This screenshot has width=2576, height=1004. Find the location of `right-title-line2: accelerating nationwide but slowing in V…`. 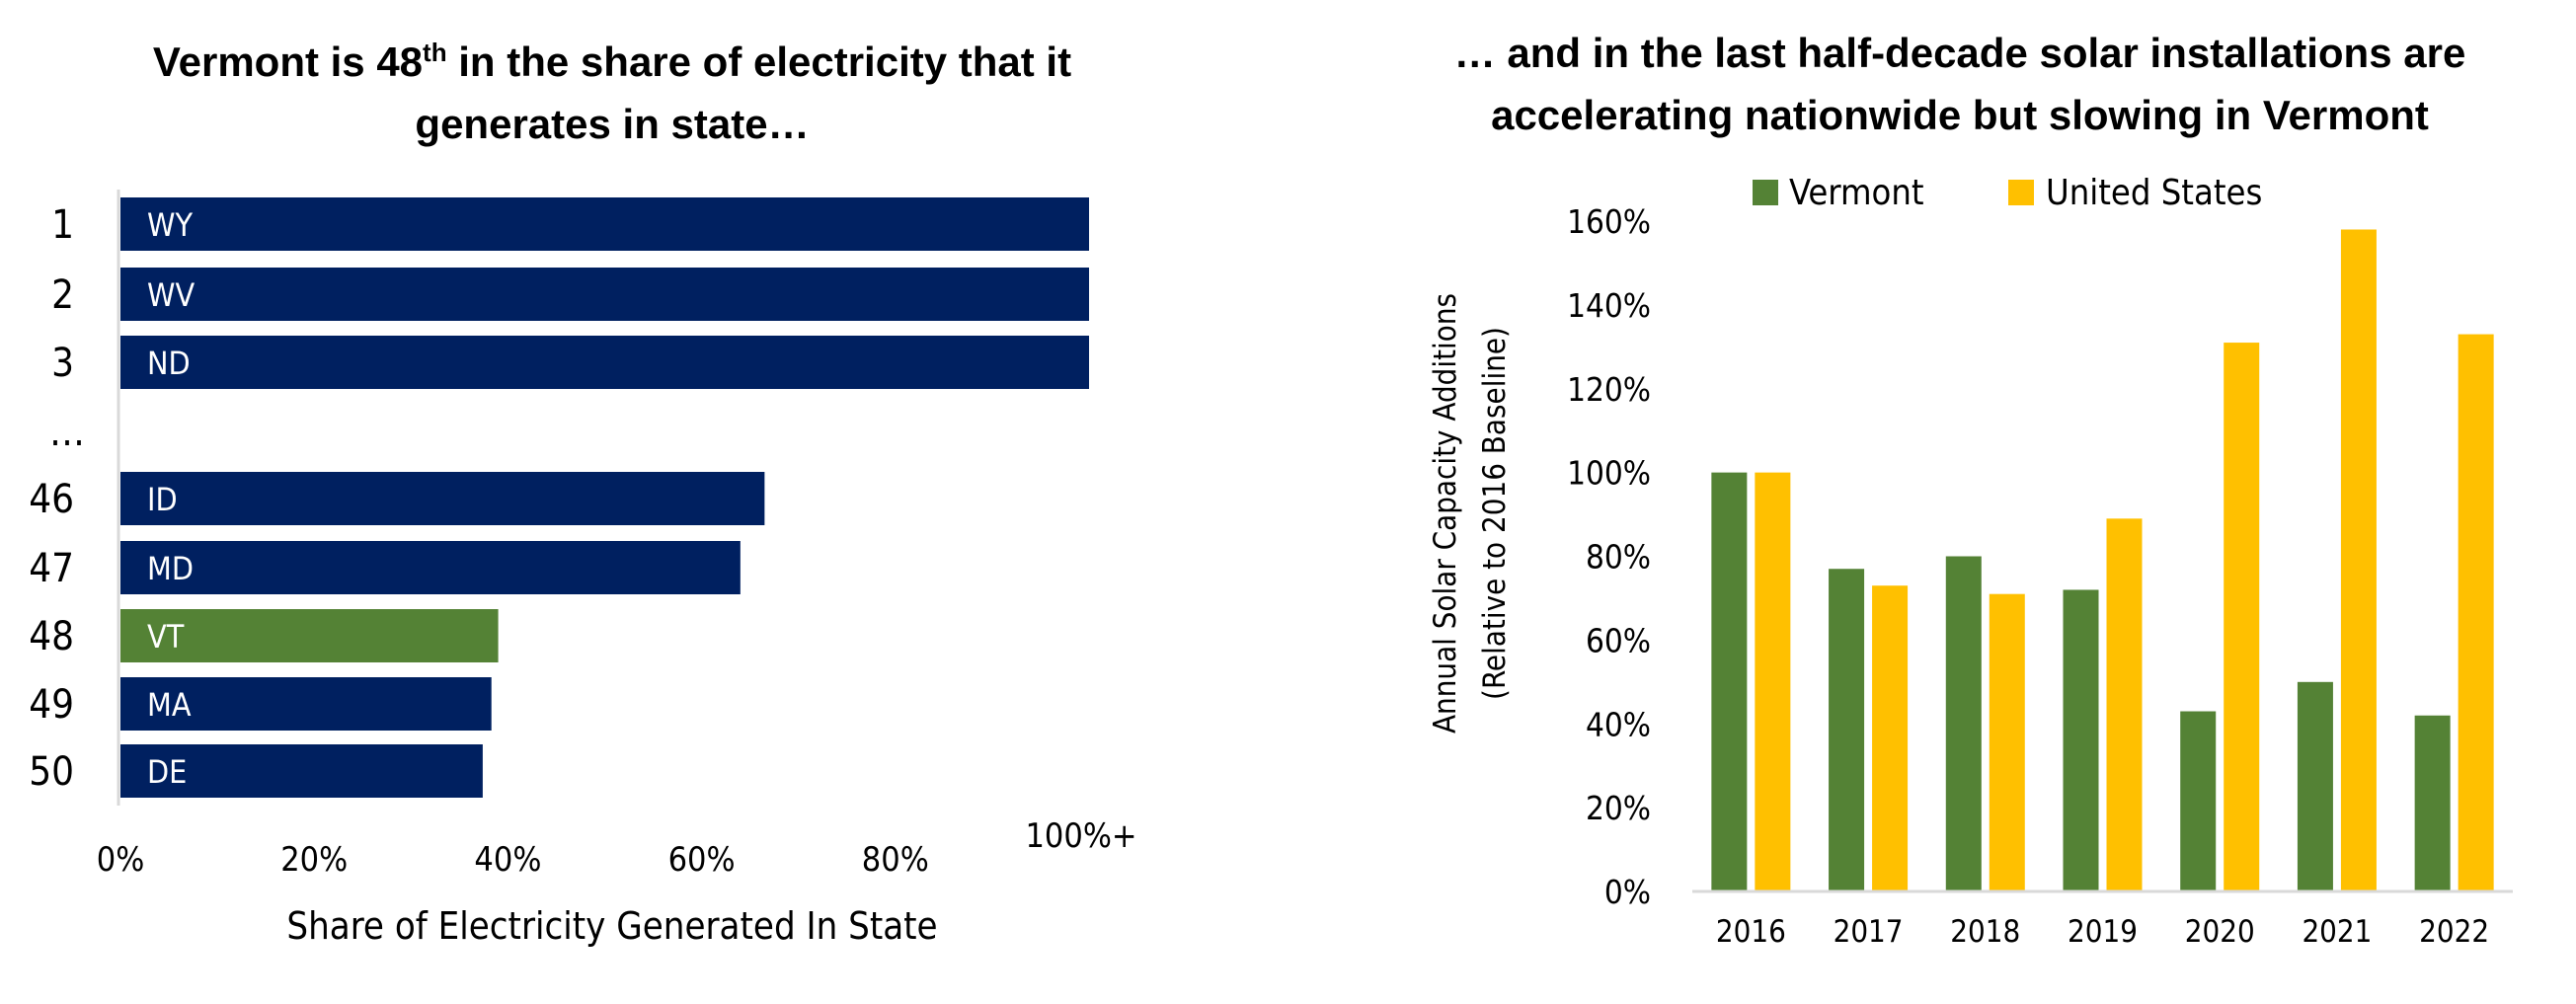

right-title-line2: accelerating nationwide but slowing in V… is located at coordinates (1960, 115).